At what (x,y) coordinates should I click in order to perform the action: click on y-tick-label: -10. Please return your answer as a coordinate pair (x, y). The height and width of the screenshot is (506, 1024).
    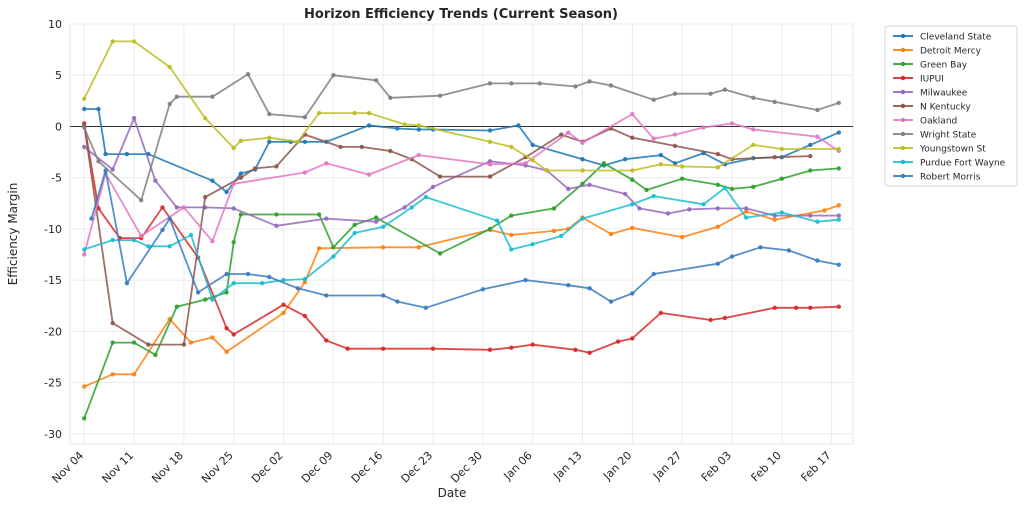
    Looking at the image, I should click on (53, 229).